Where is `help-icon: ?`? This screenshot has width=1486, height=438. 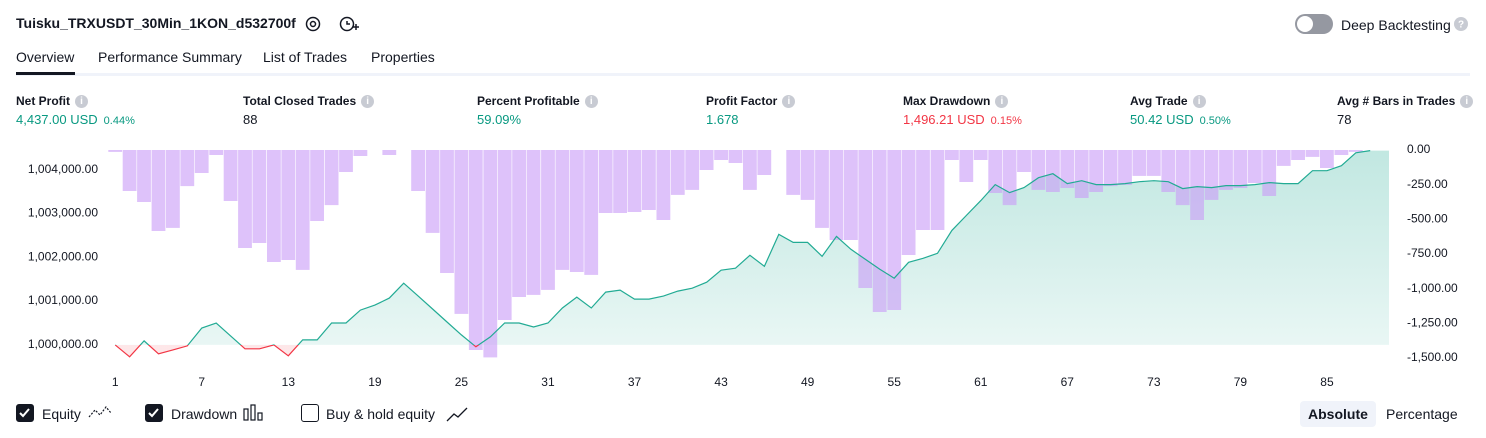
help-icon: ? is located at coordinates (1461, 24).